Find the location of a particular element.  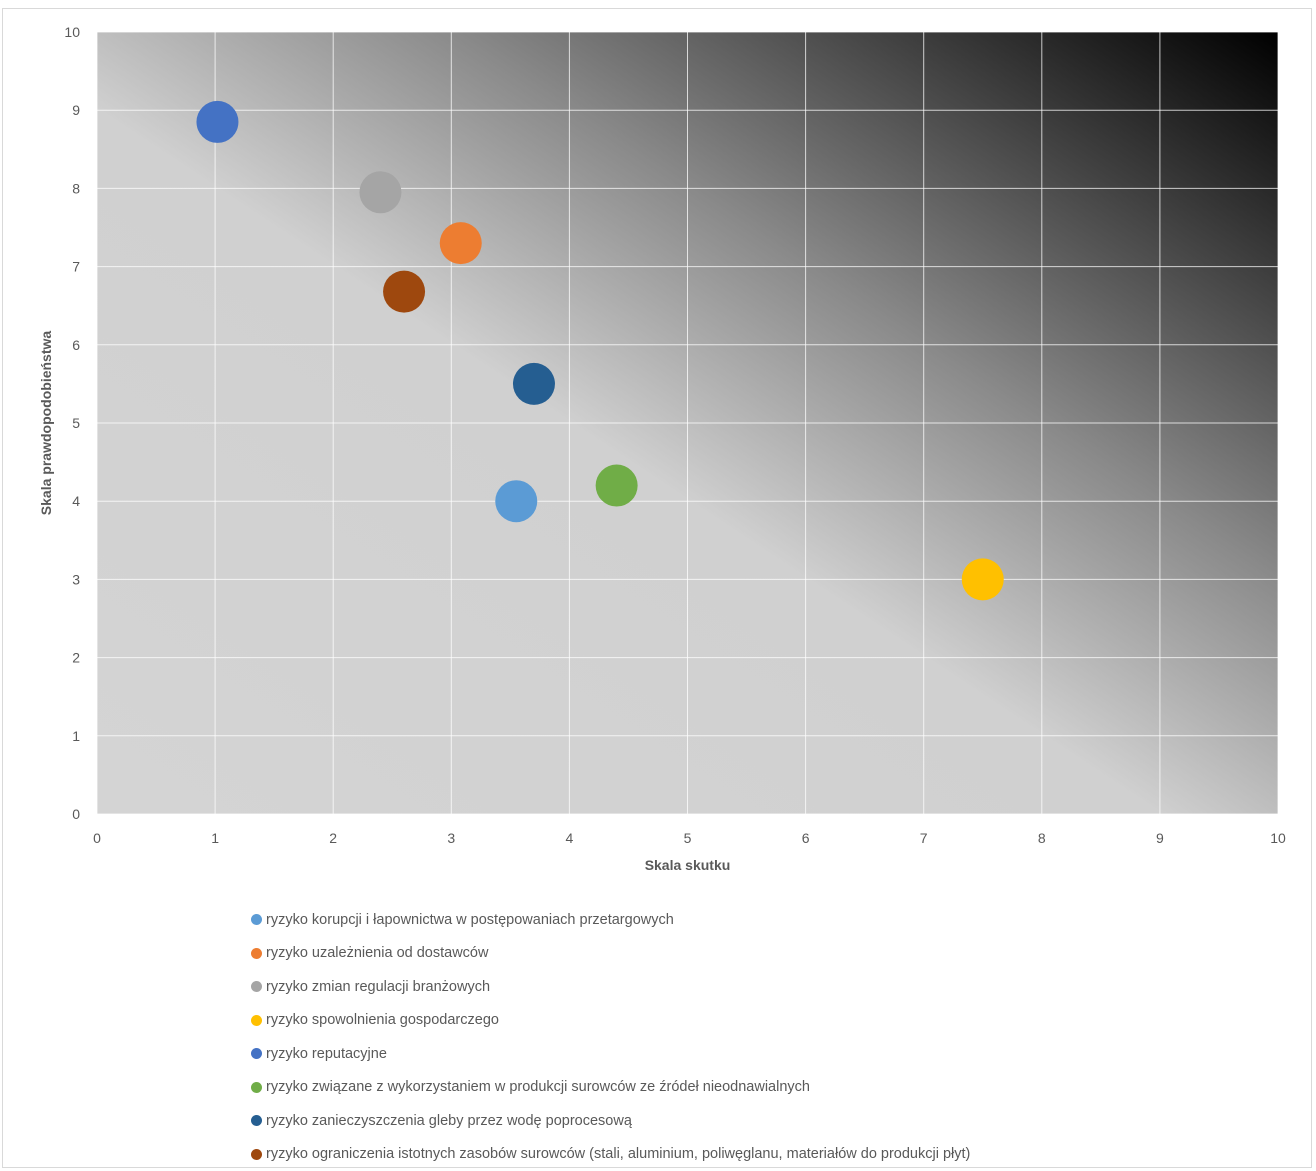

x-axis-label: Skala skutku is located at coordinates (688, 865).